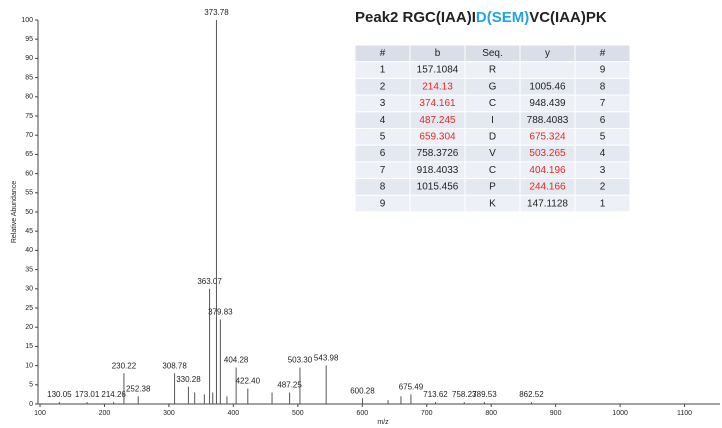 The image size is (722, 428). I want to click on peak-label: 130.05, so click(59, 394).